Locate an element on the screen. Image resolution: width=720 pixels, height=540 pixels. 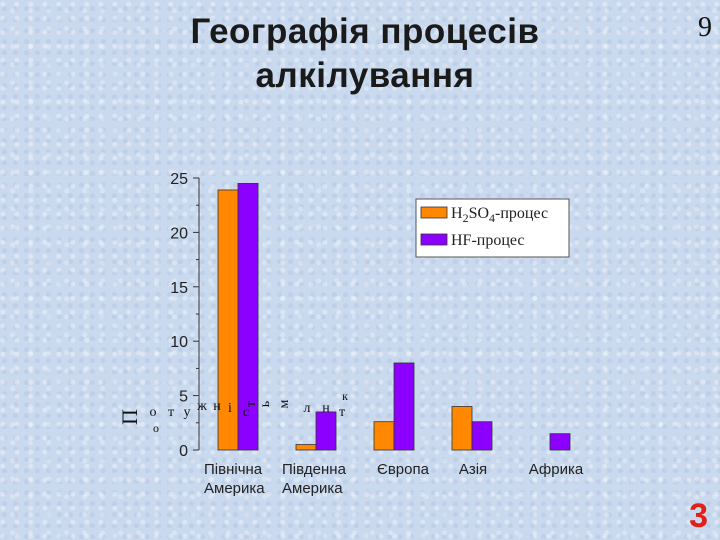
slide-title-line2: алкілування is located at coordinates (365, 75).